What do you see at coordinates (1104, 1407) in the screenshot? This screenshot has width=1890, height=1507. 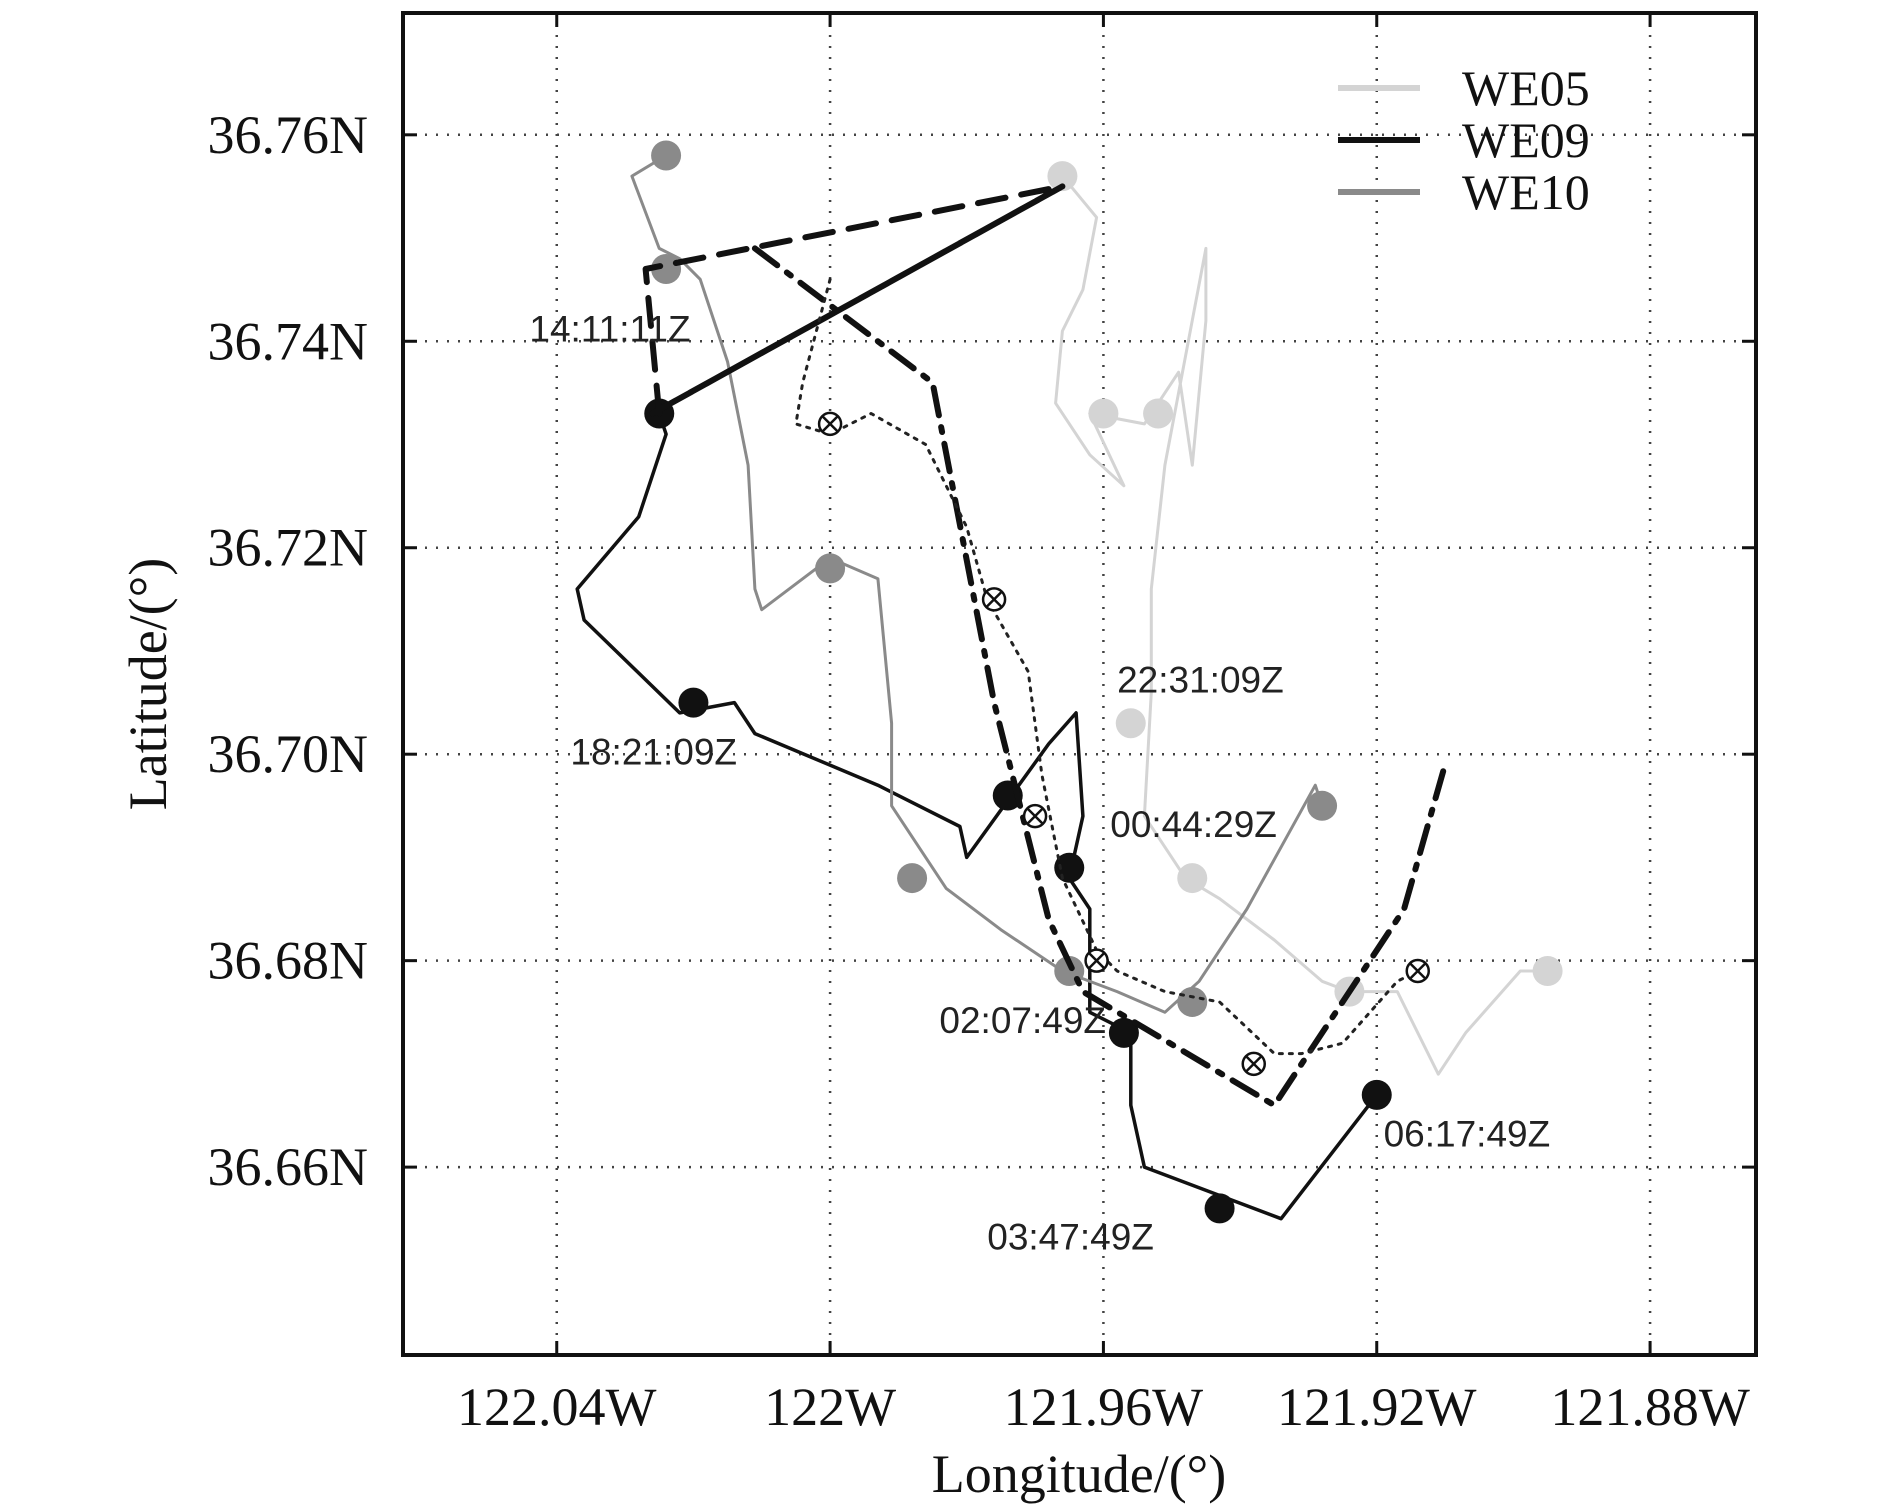 I see `x-tick-label: 121.96W` at bounding box center [1104, 1407].